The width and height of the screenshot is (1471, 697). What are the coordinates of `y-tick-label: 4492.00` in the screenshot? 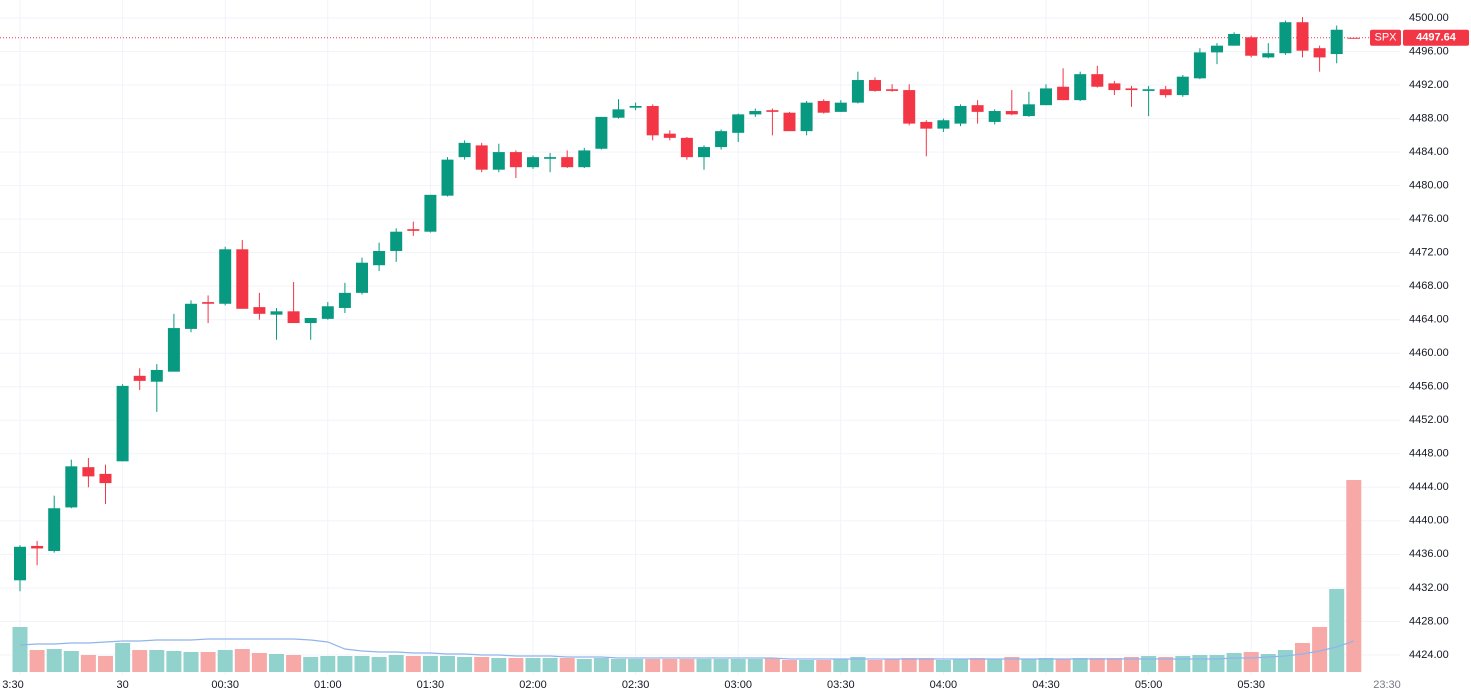 It's located at (1429, 85).